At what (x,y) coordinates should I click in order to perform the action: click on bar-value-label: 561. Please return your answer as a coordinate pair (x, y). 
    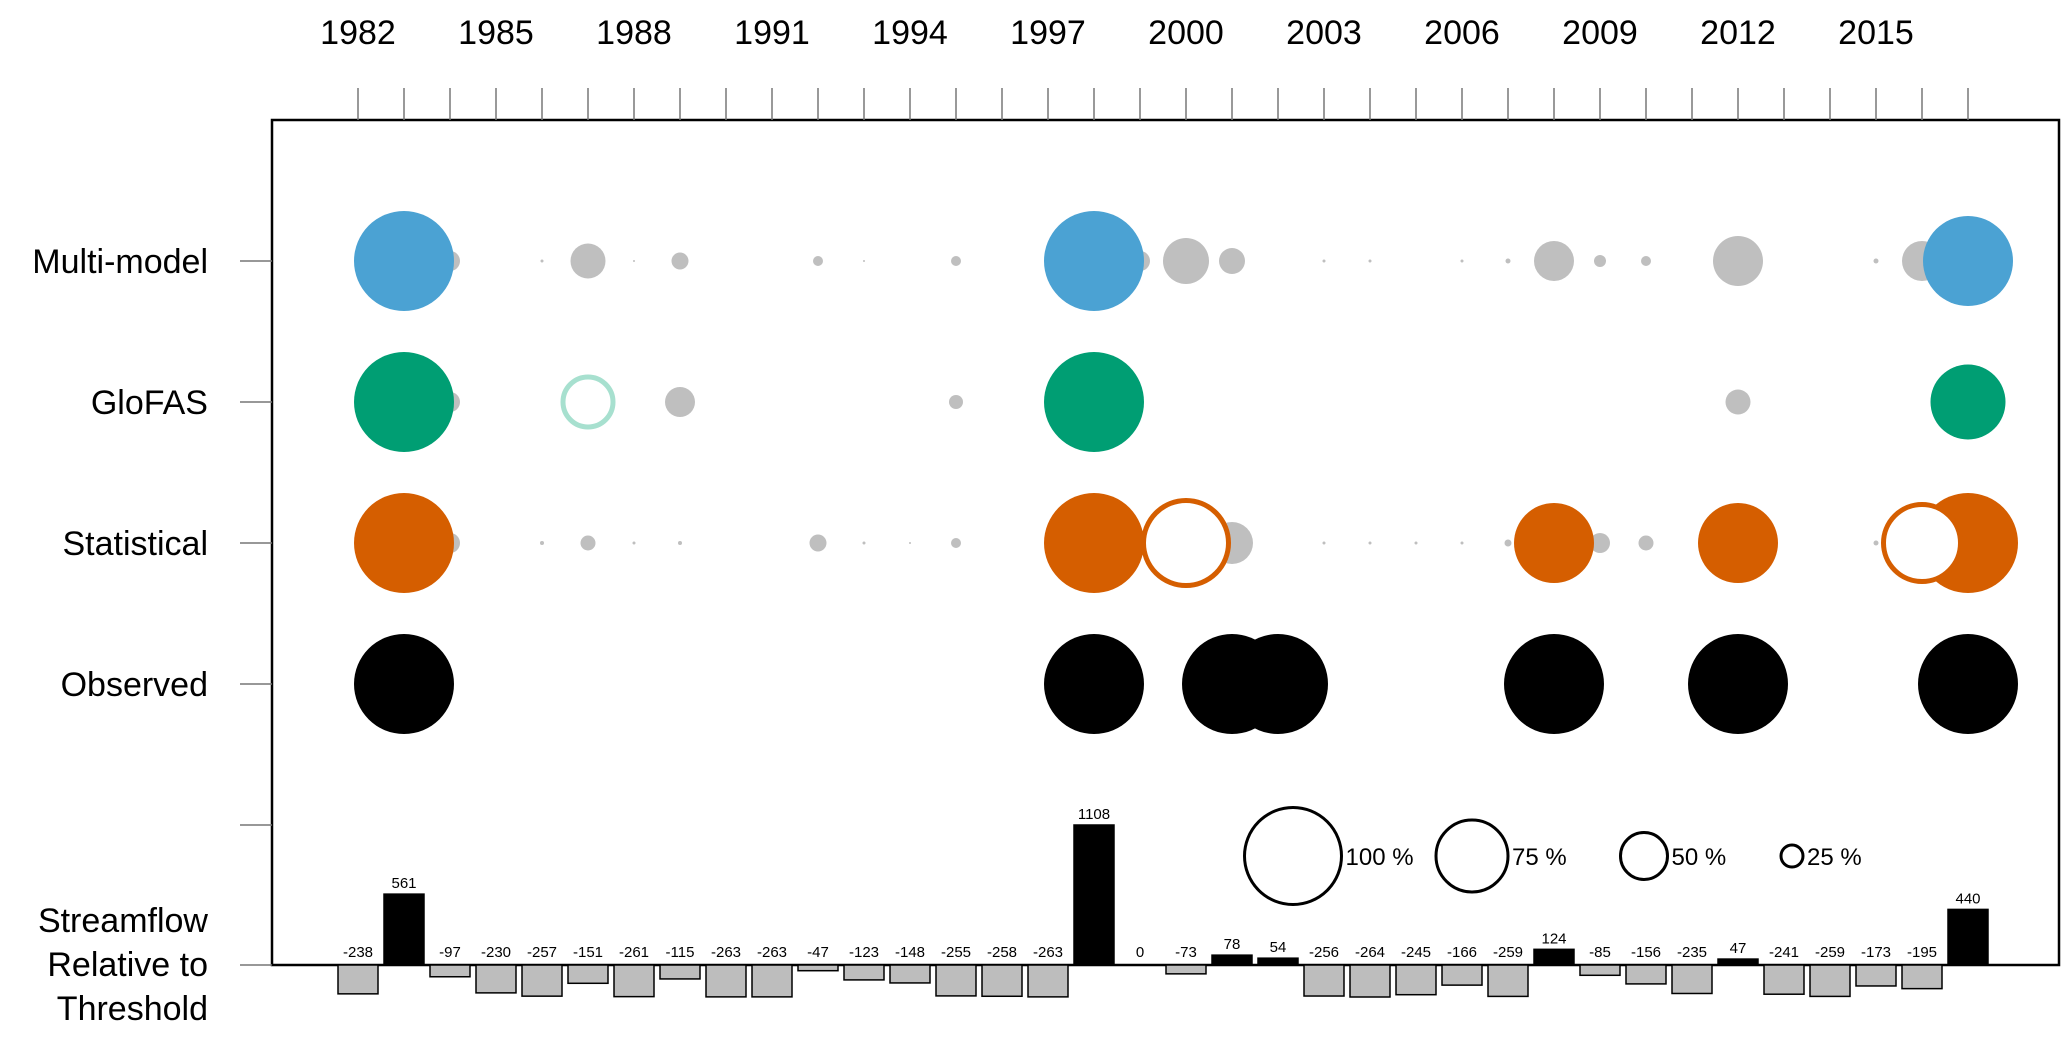
    Looking at the image, I should click on (403, 883).